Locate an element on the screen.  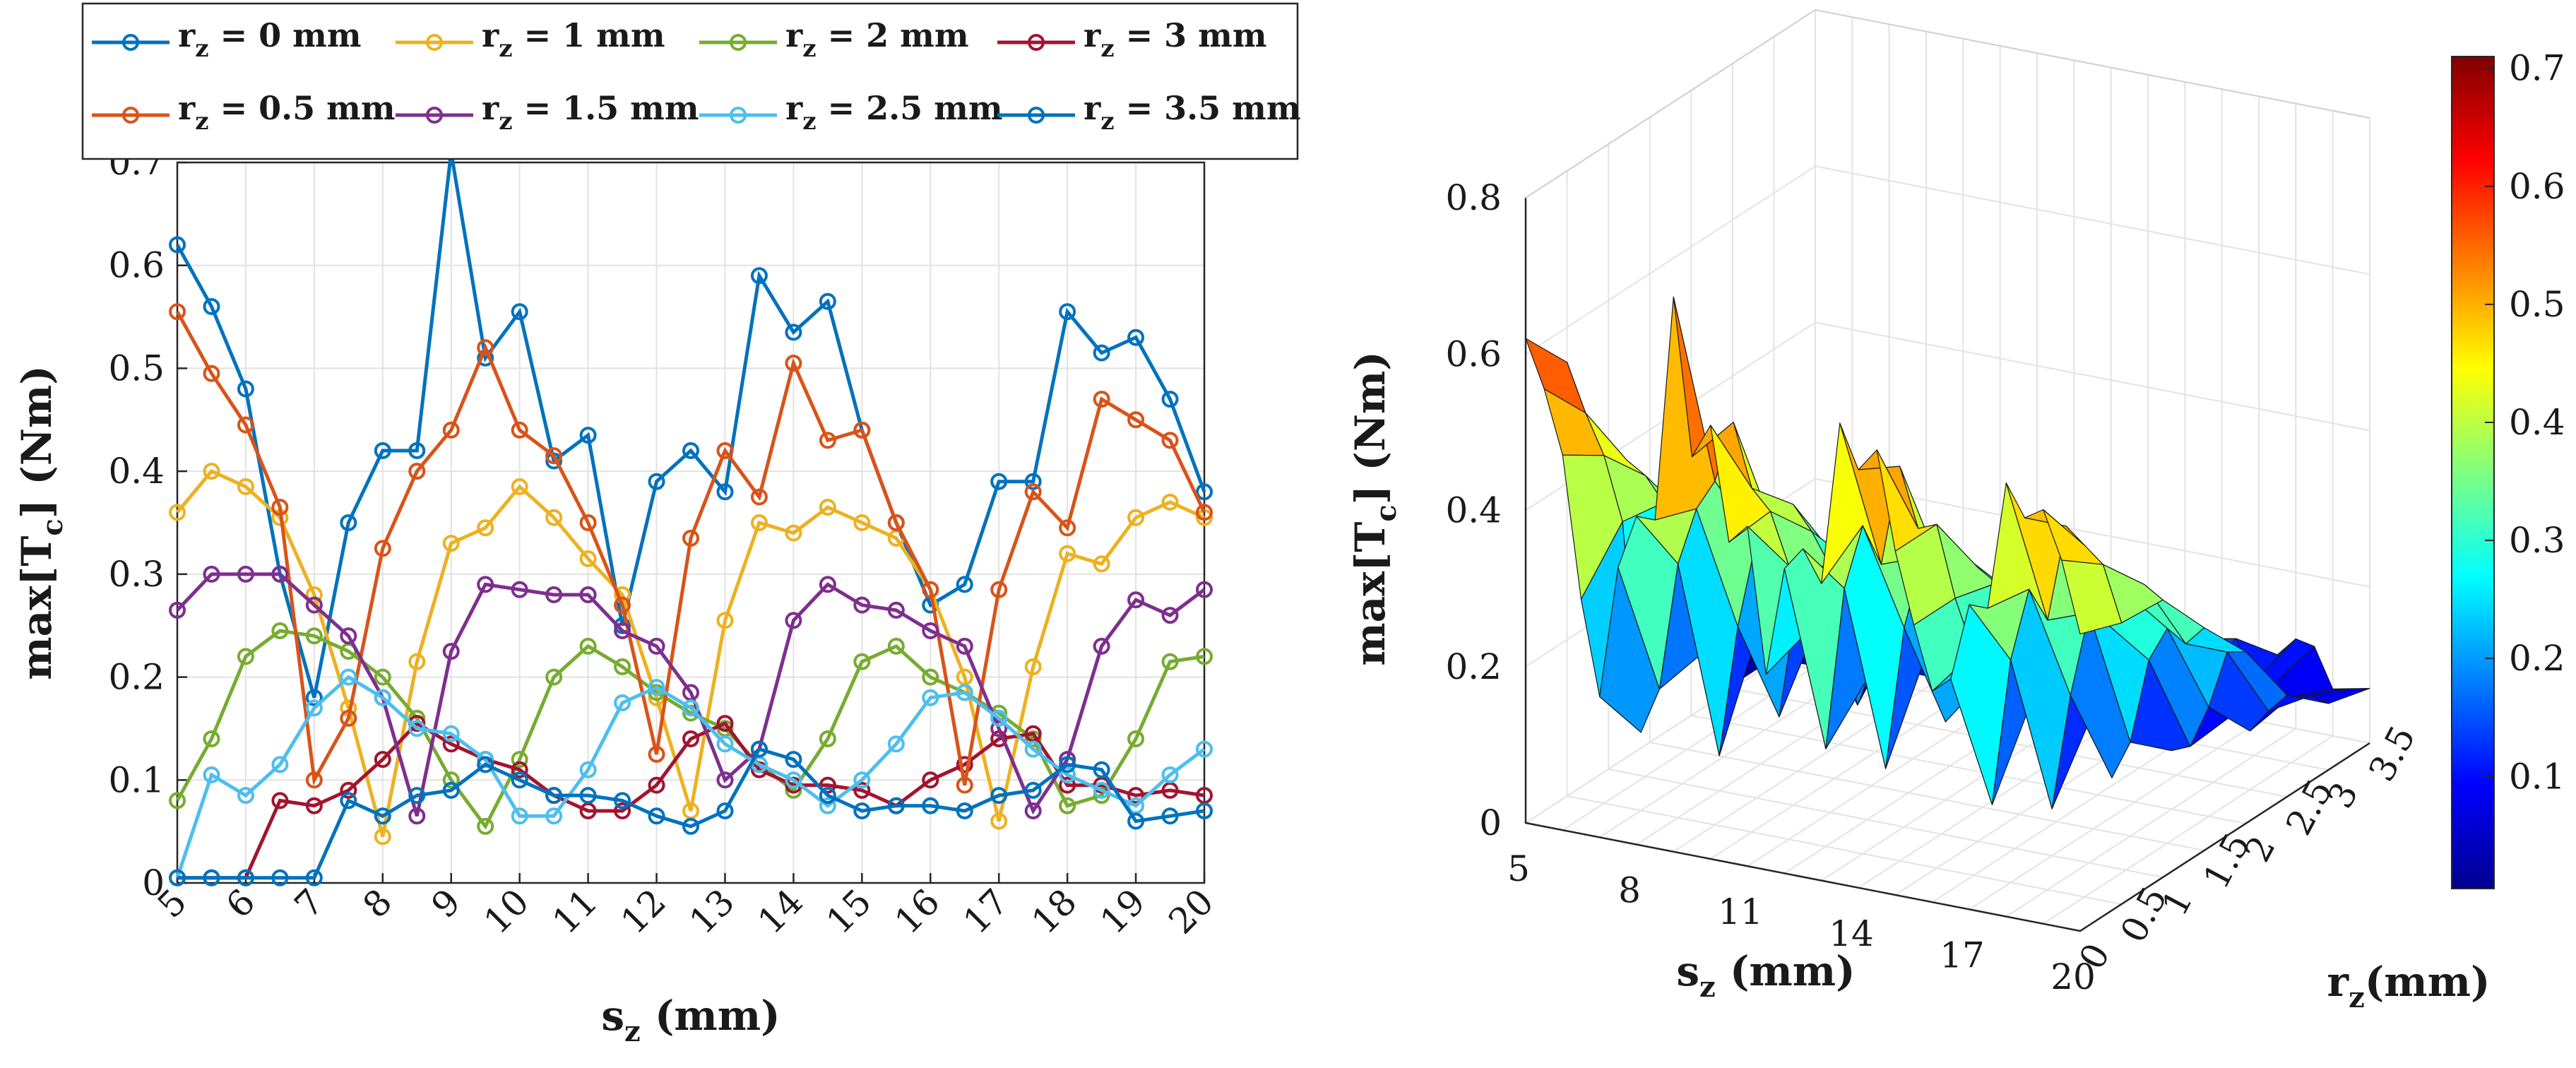
x-tick-label: 16 is located at coordinates (917, 911).